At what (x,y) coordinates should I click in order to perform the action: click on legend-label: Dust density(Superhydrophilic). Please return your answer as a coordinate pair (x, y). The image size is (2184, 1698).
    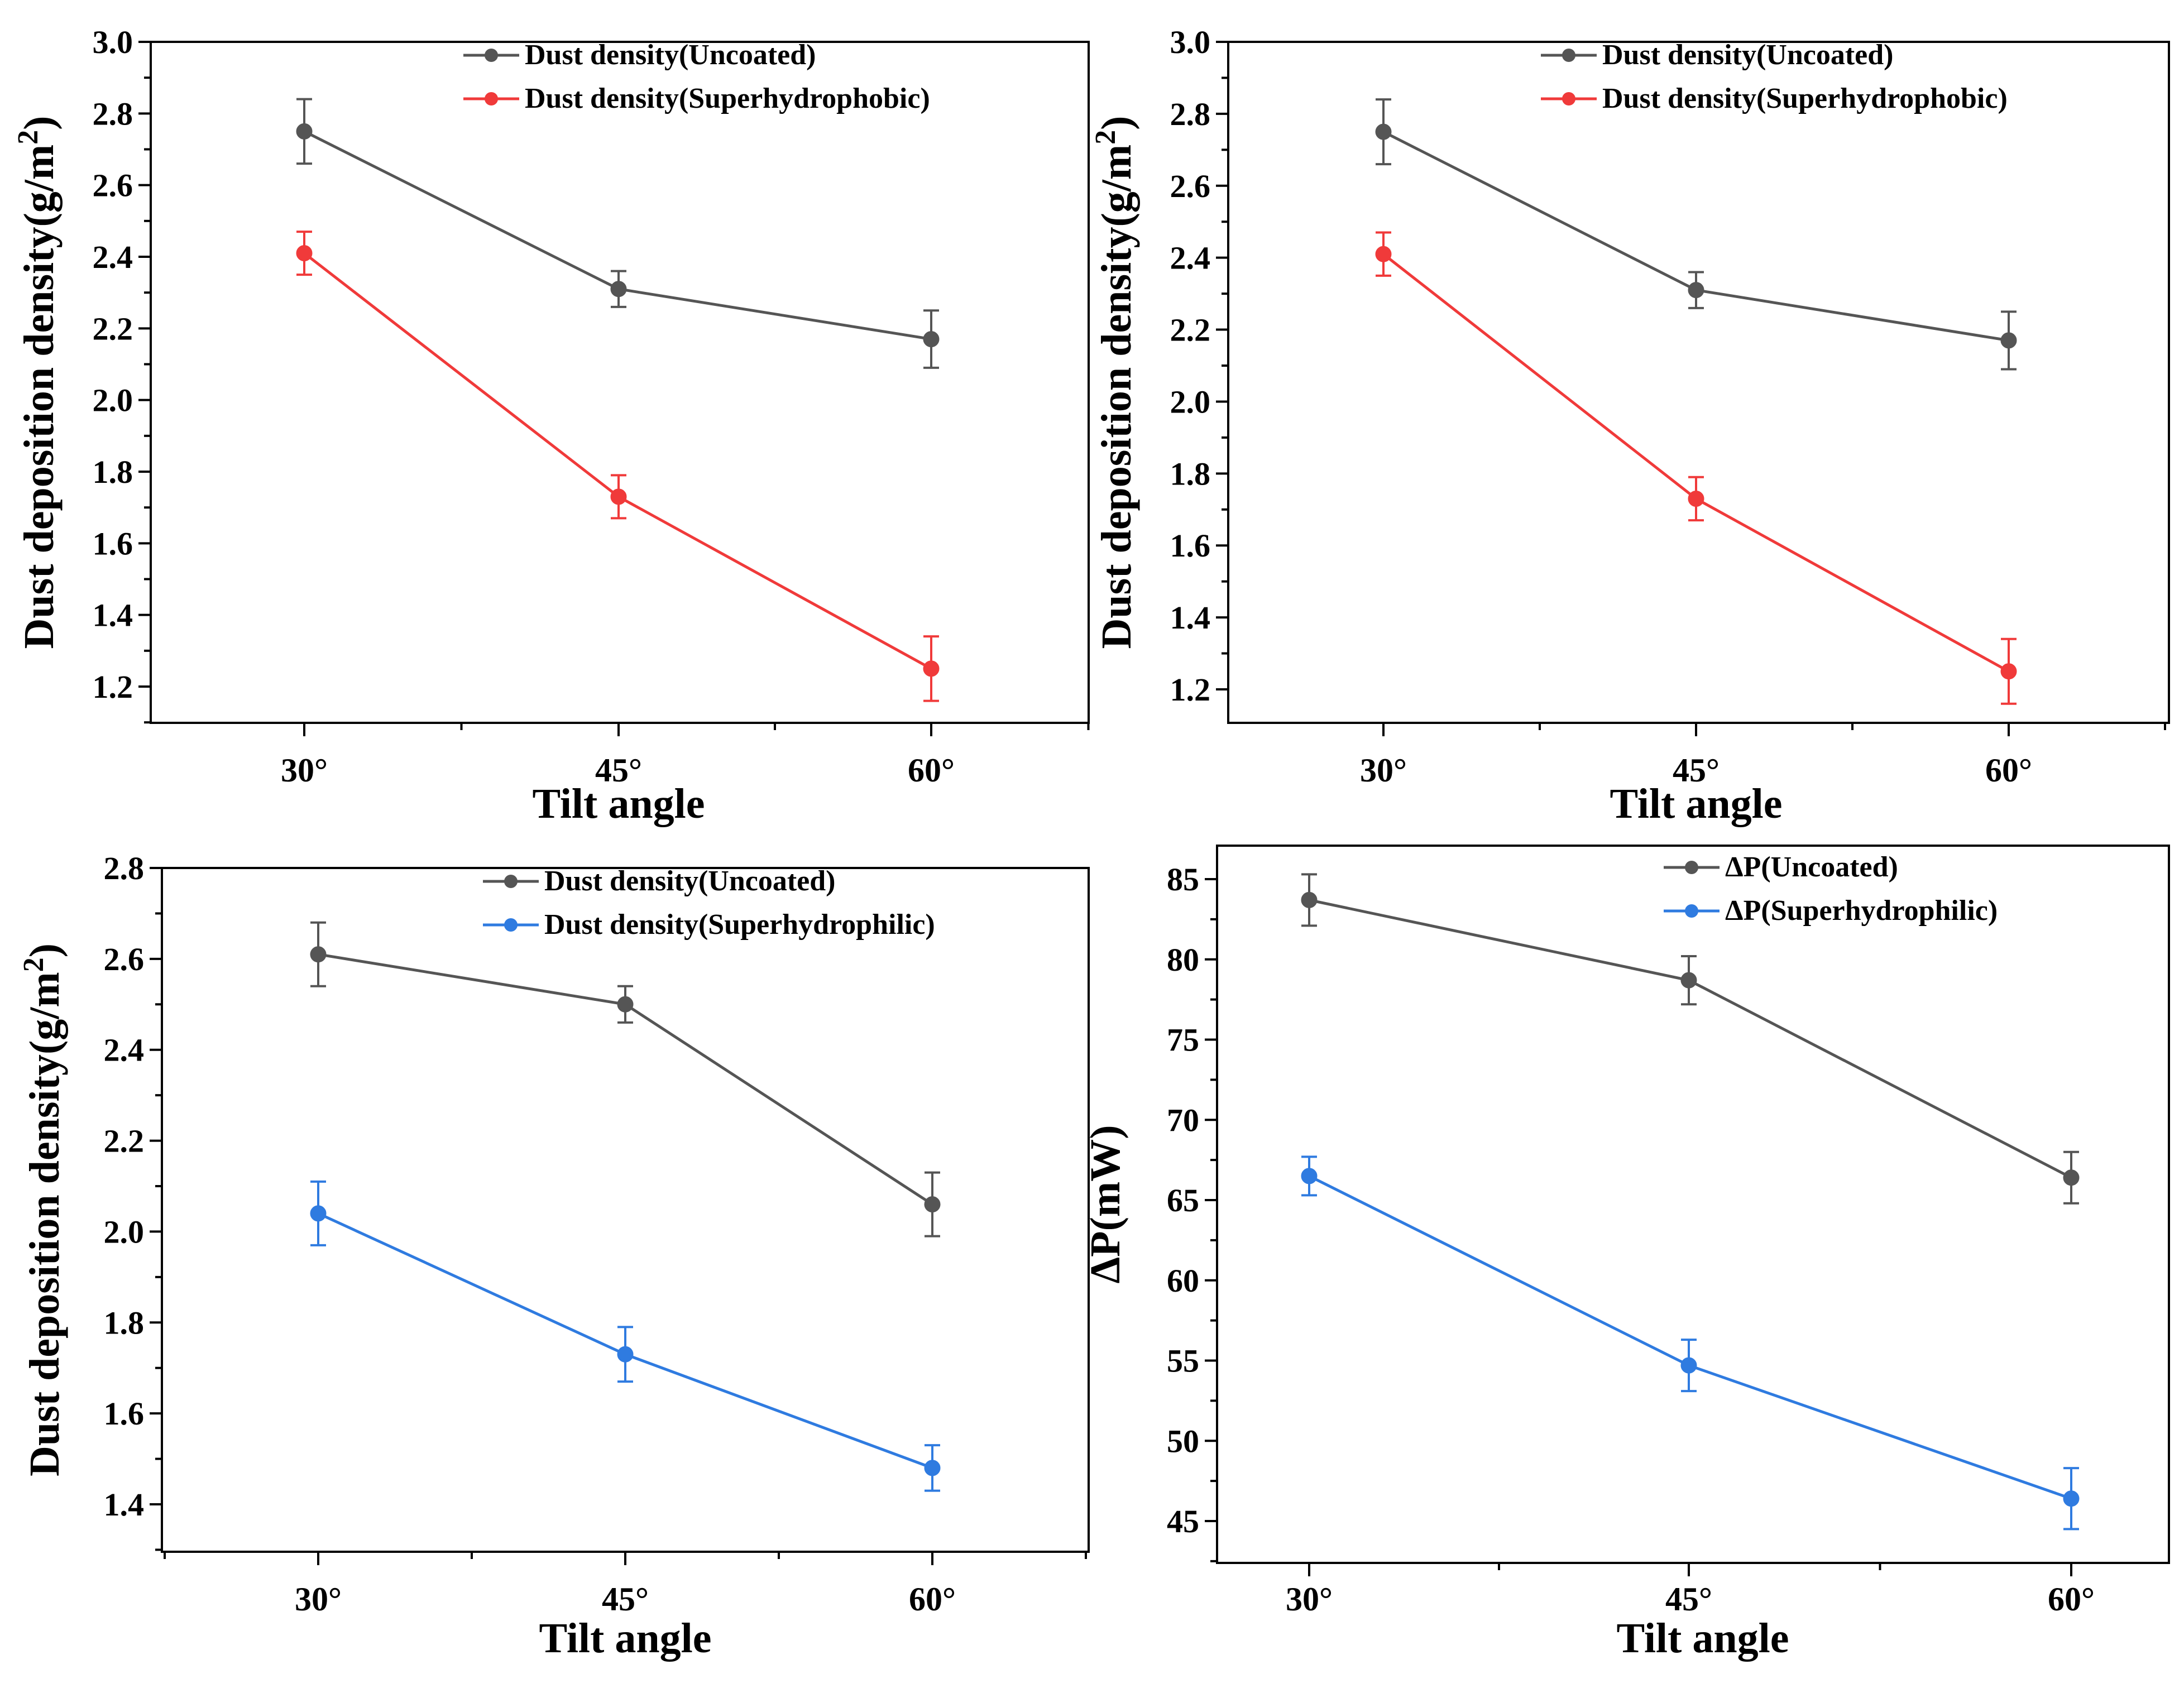
    Looking at the image, I should click on (740, 925).